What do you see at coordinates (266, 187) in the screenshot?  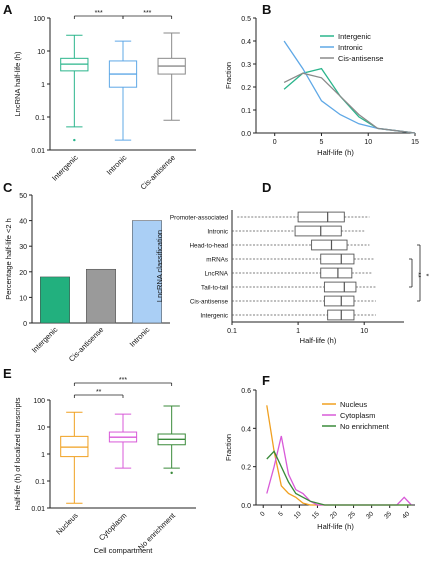 I see `panel-label-d: D` at bounding box center [266, 187].